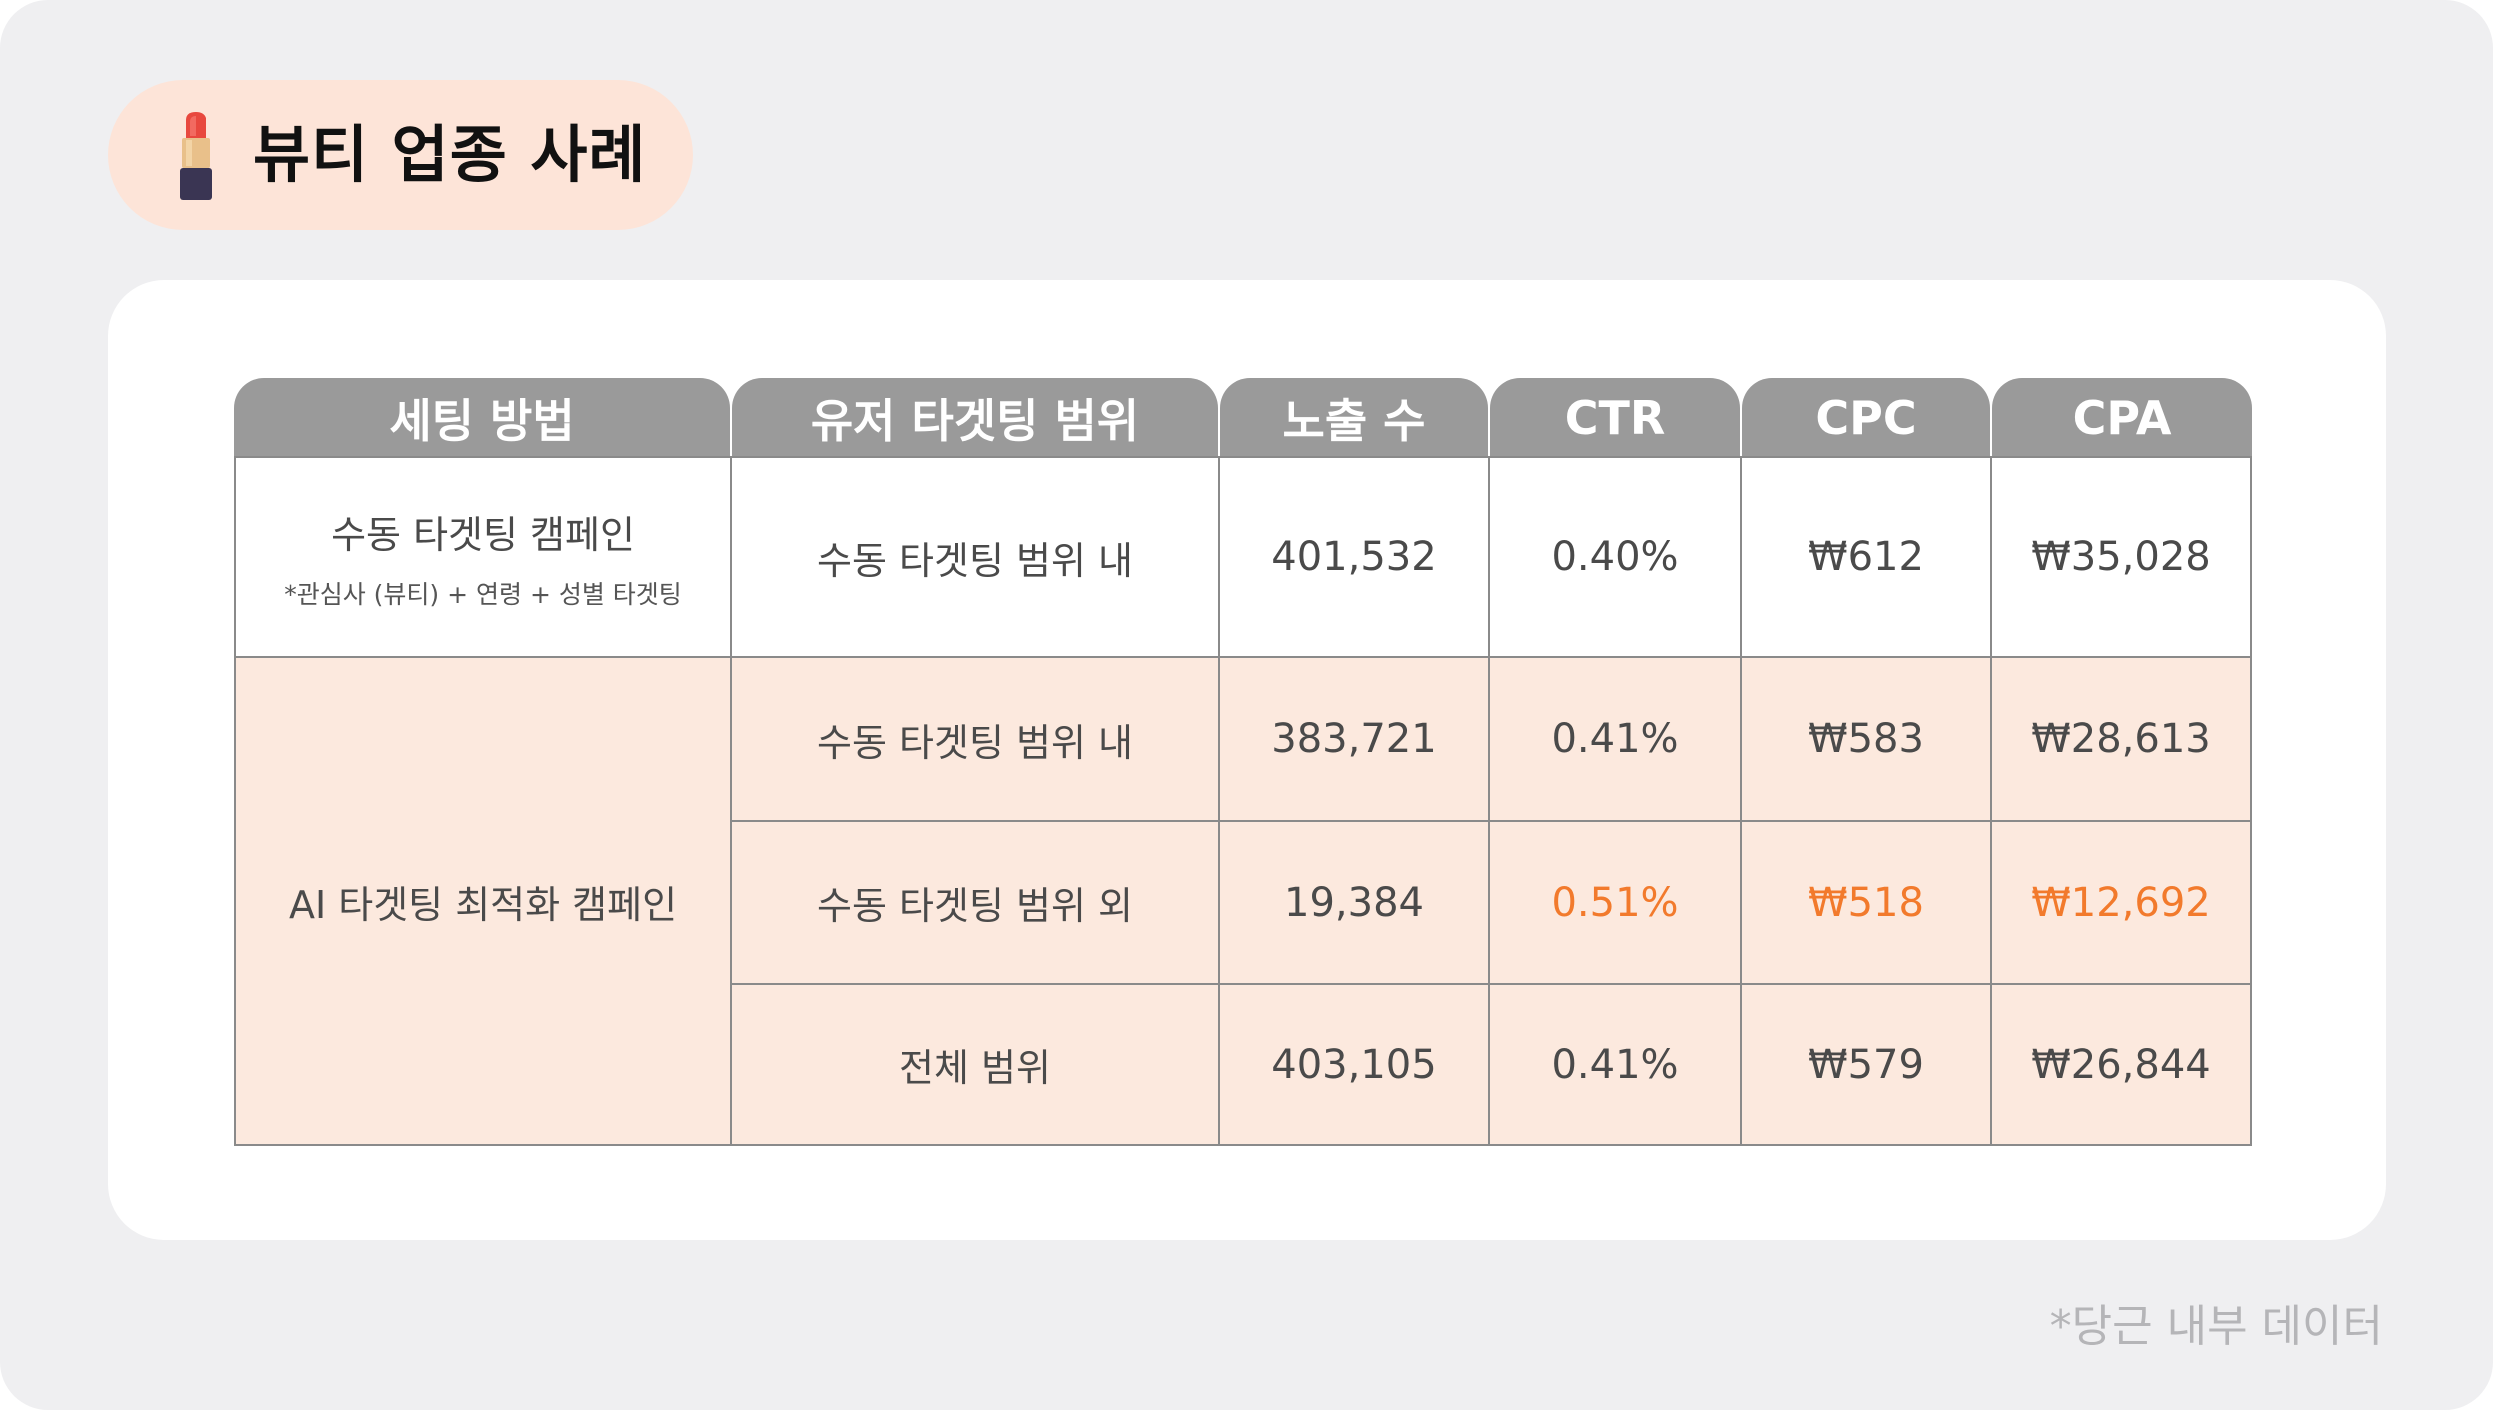 The image size is (2493, 1410). I want to click on title-pill: 뷰티 업종 사례, so click(400, 155).